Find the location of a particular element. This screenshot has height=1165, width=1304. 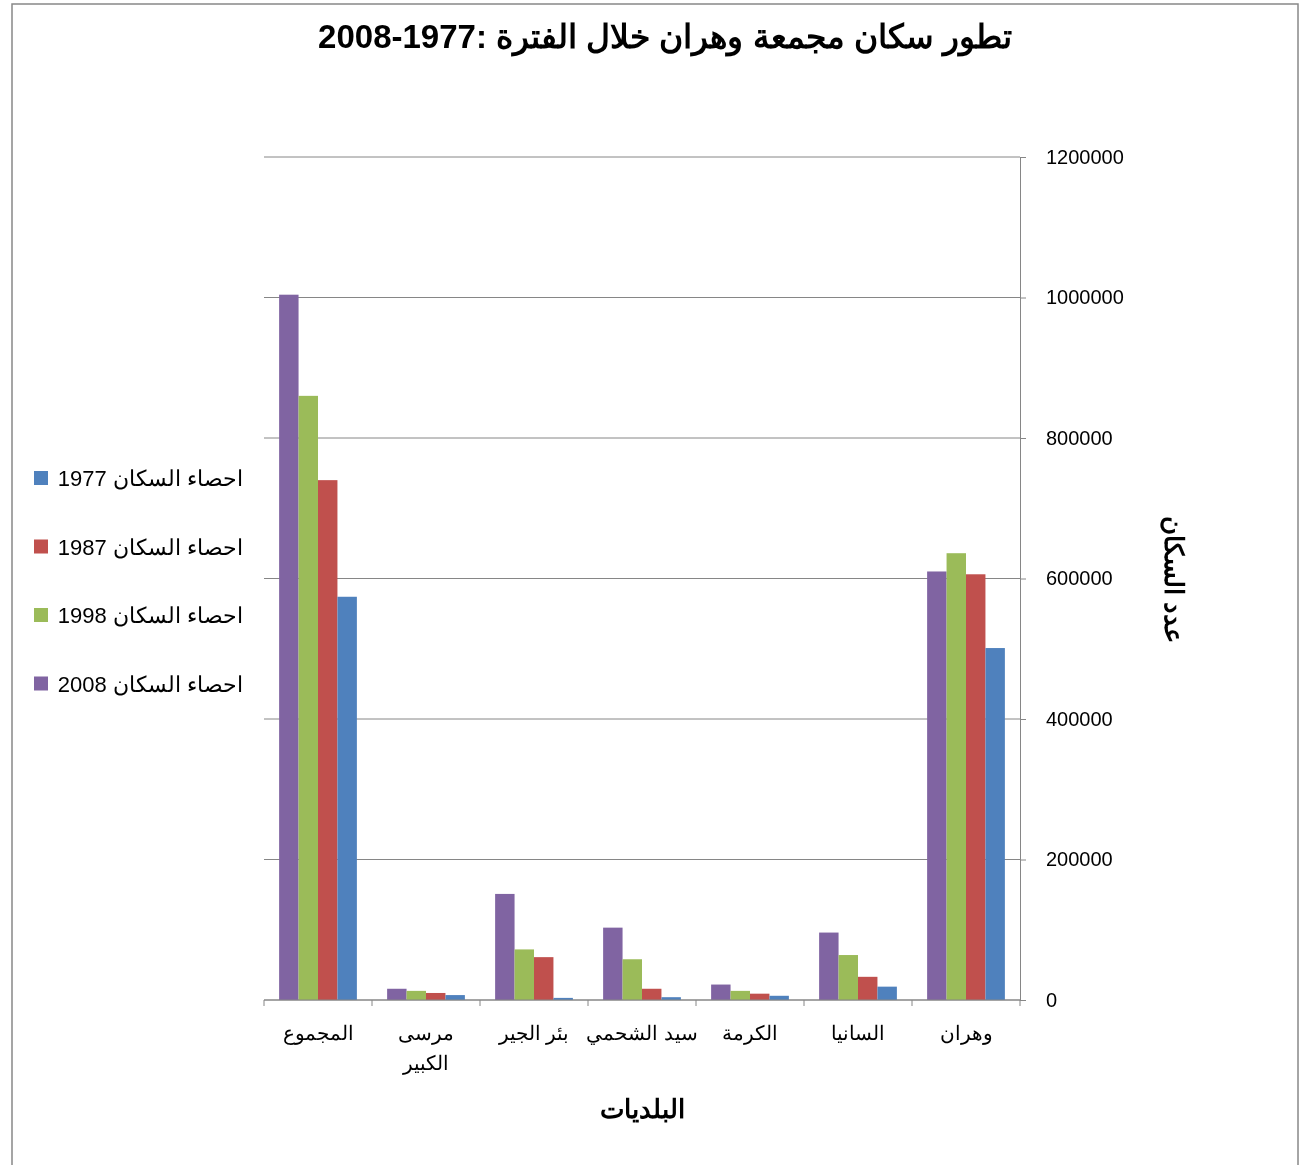

chart-title: تطور سكان مجمعة وهران خلال الفترة :1977-2008 is located at coordinates (665, 37).